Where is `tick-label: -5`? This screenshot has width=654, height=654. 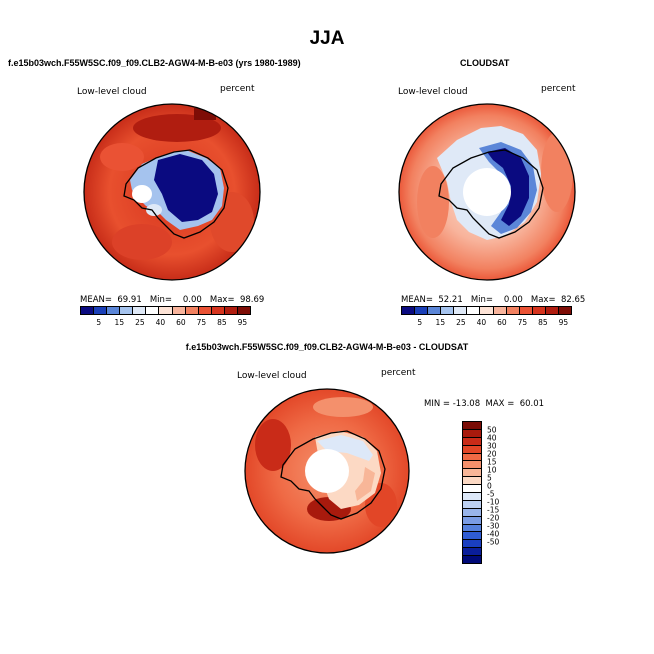 tick-label: -5 is located at coordinates (491, 494).